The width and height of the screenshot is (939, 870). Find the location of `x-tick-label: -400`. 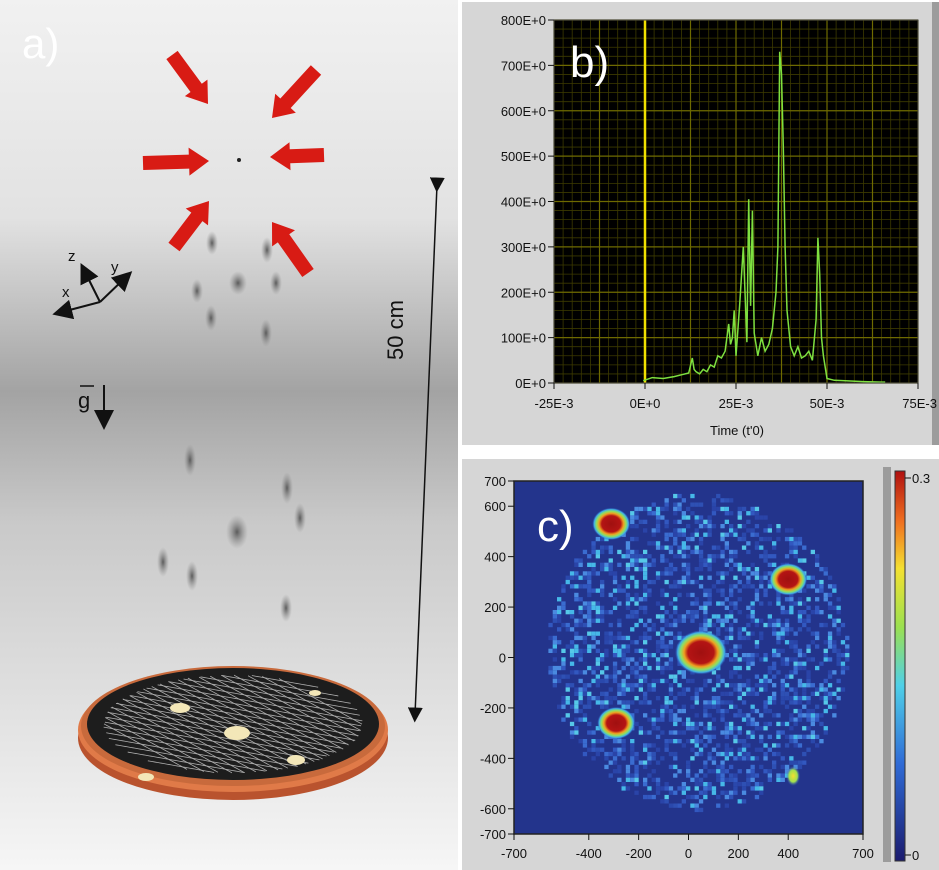

x-tick-label: -400 is located at coordinates (589, 853).